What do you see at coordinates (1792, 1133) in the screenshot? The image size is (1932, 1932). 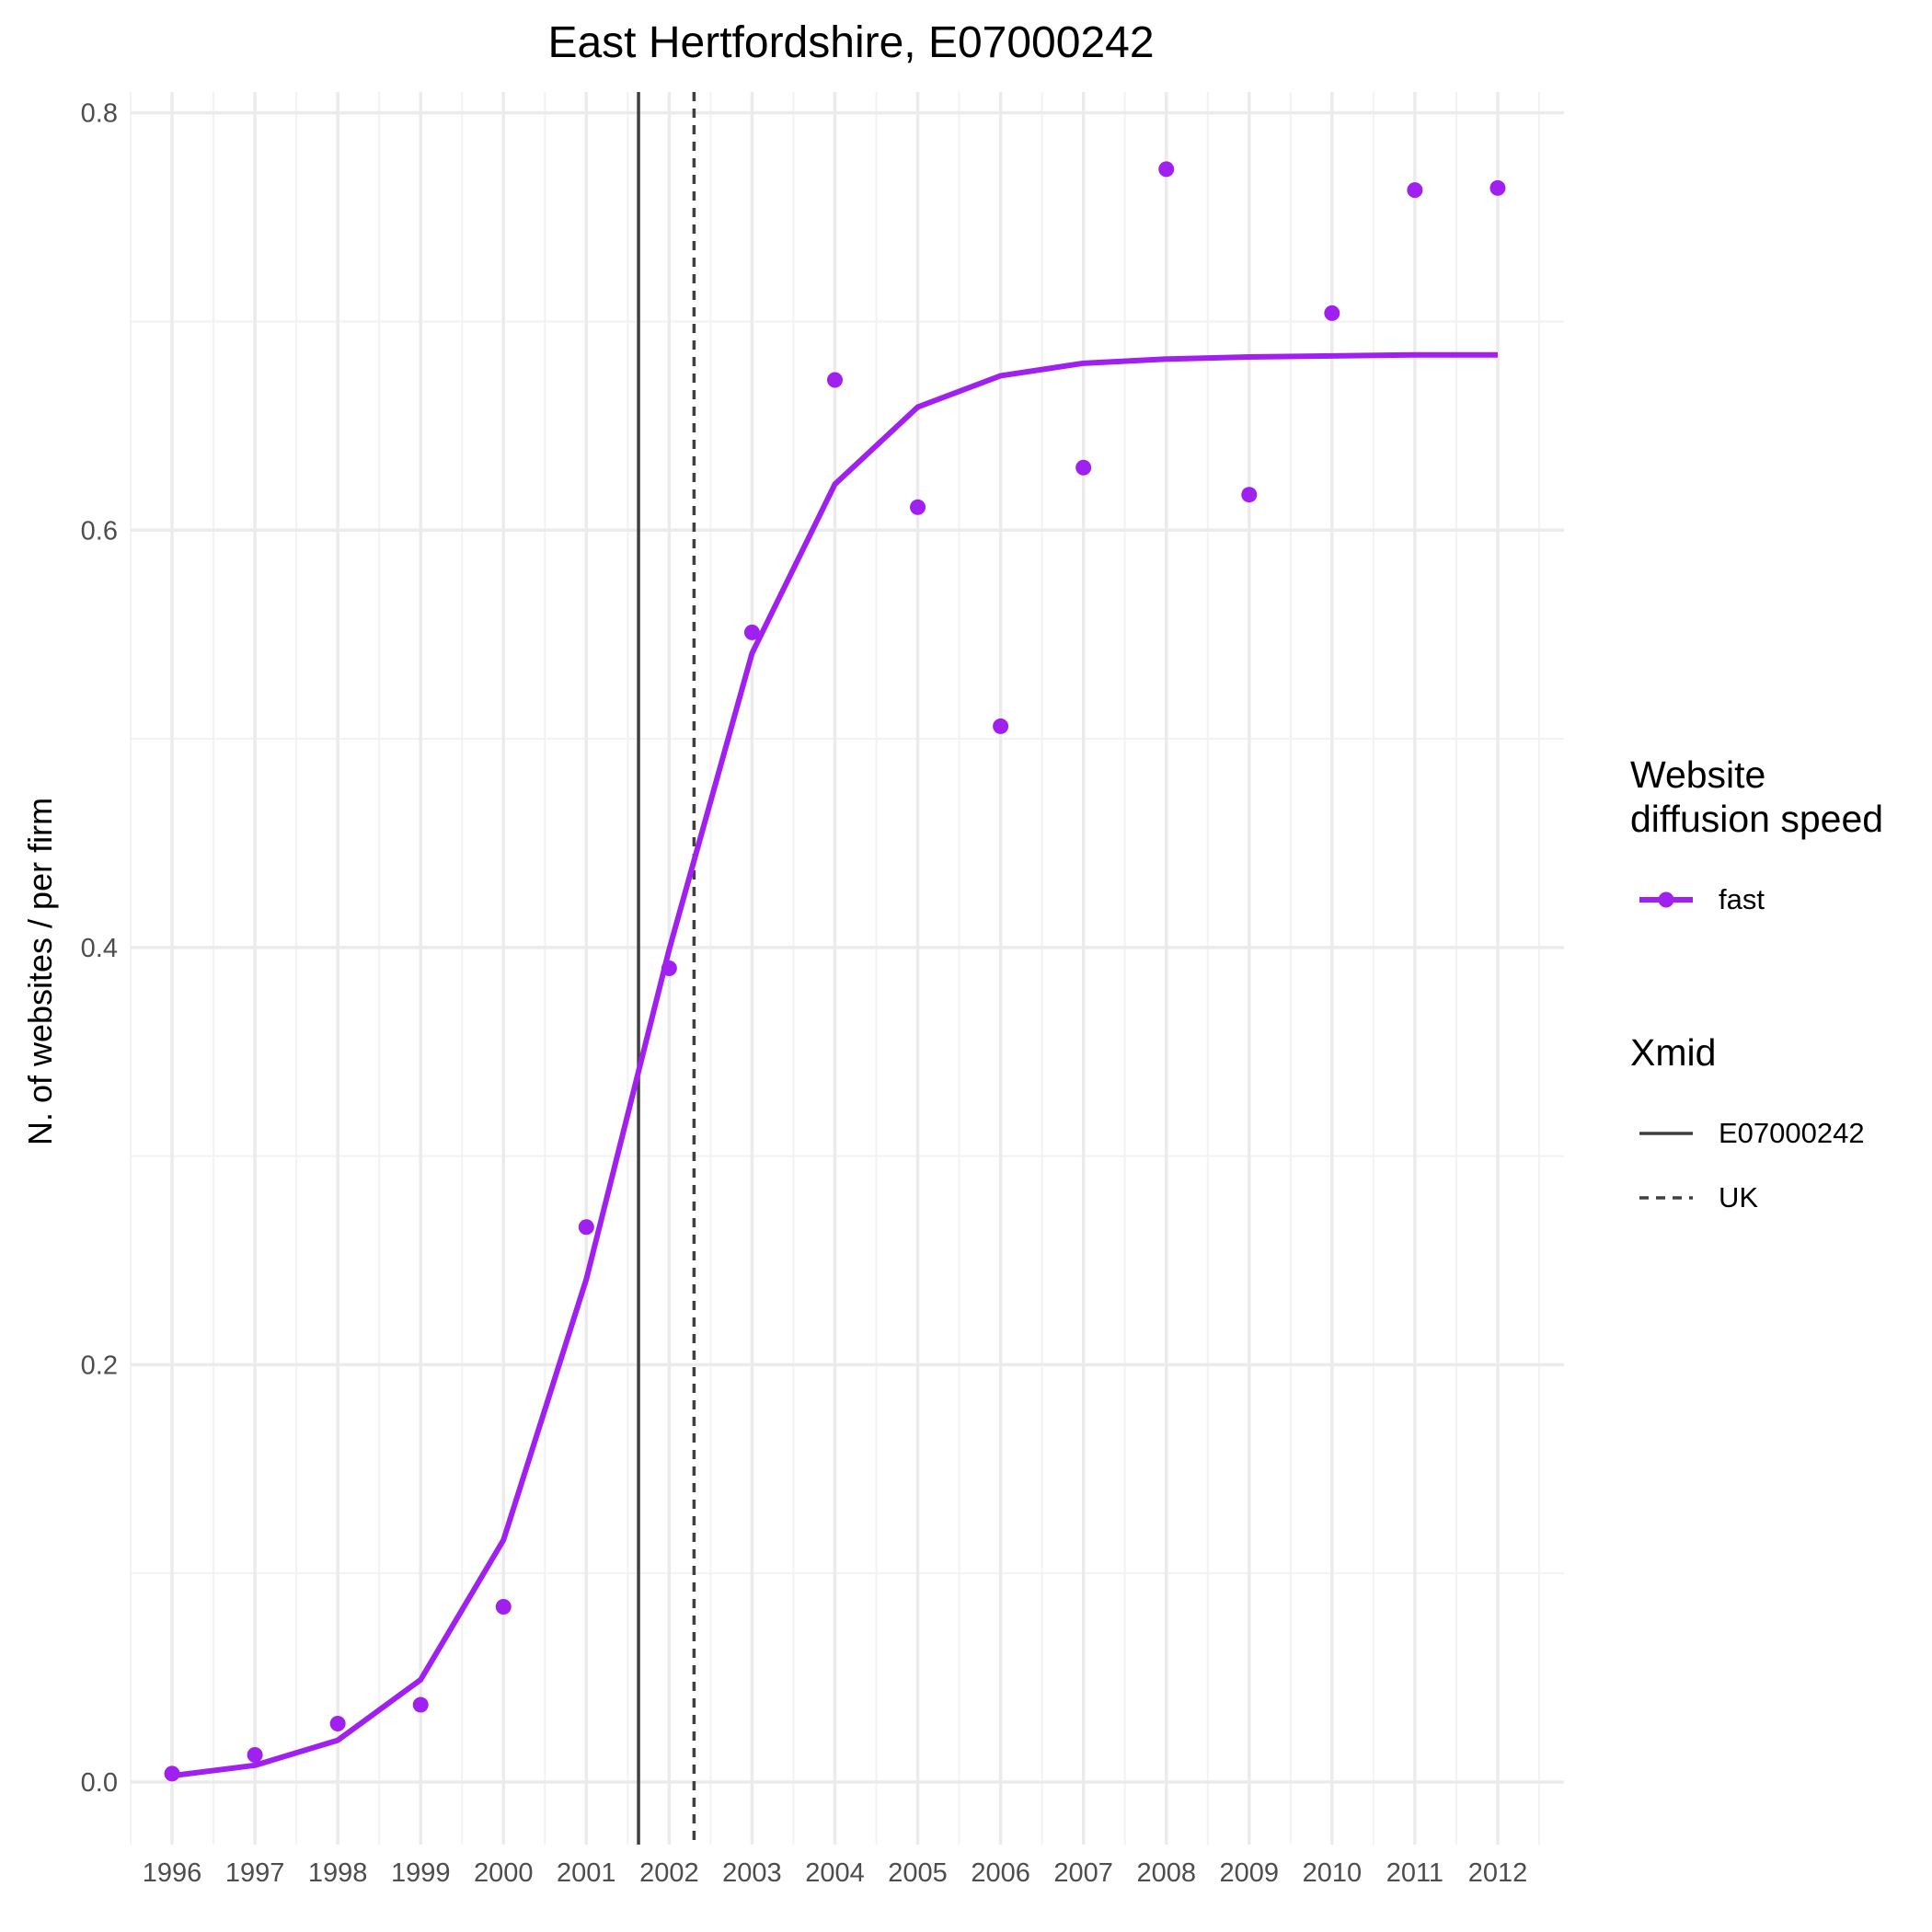 I see `legend-label: E07000242` at bounding box center [1792, 1133].